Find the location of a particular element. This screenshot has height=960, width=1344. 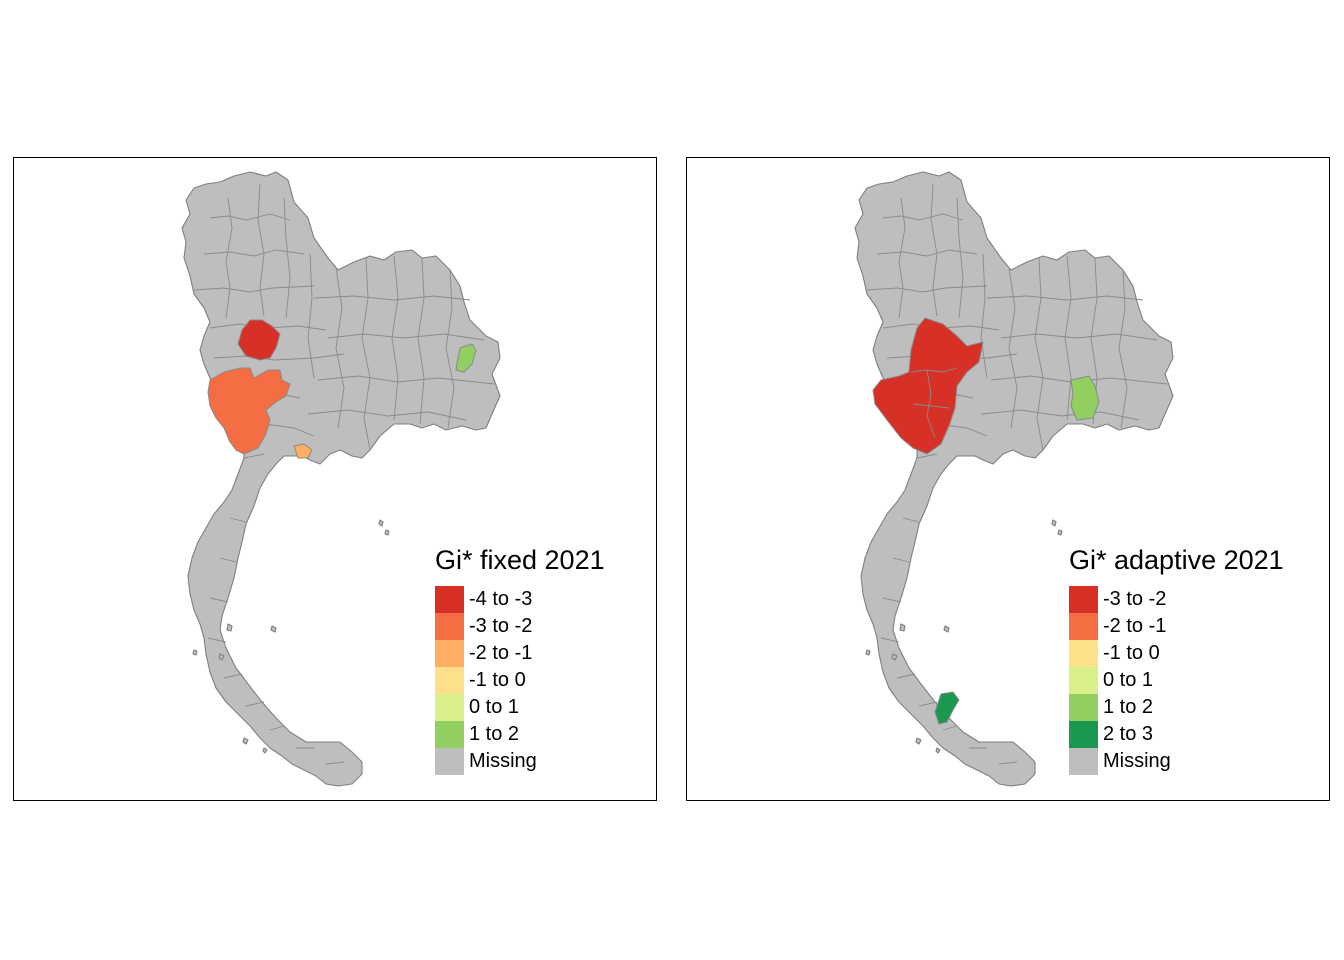

legend-title: Gi* fixed 2021 is located at coordinates (520, 560).